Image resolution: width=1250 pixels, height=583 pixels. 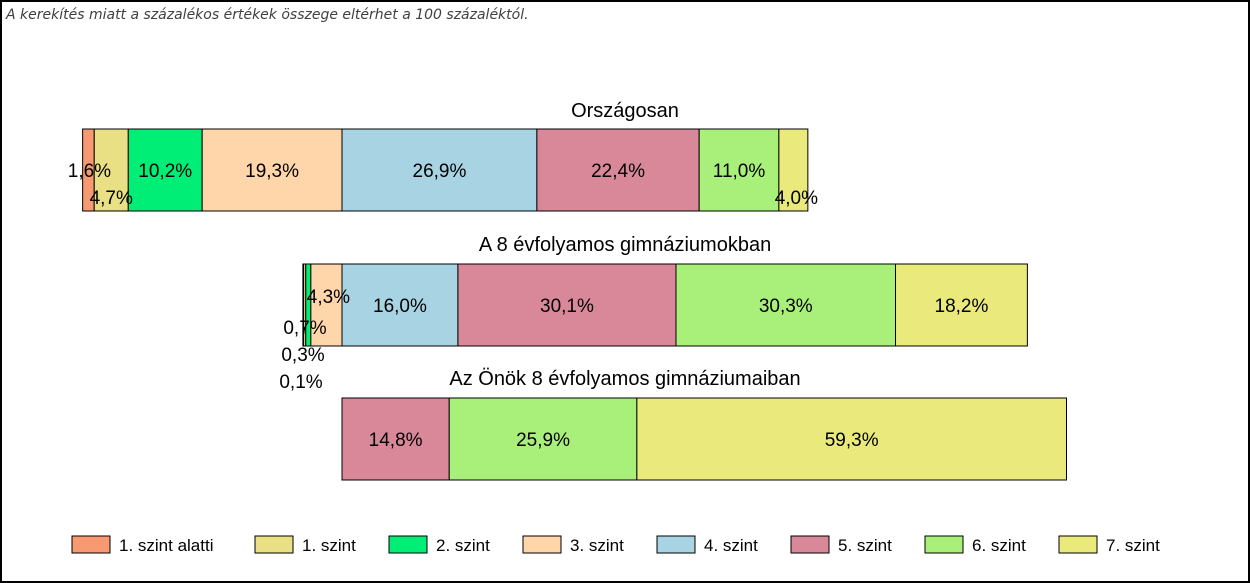 I want to click on legend-item: 3. szint, so click(x=573, y=545).